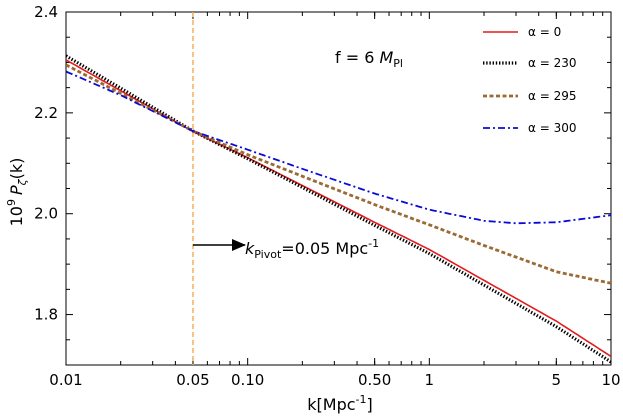 The height and width of the screenshot is (419, 623). I want to click on y-tick-label: 2.0, so click(46, 214).